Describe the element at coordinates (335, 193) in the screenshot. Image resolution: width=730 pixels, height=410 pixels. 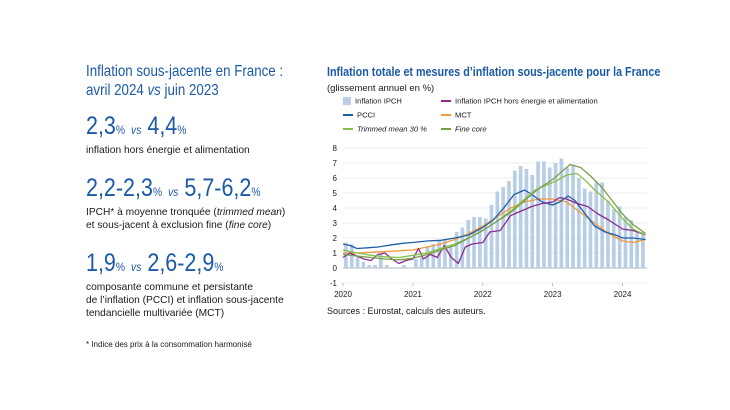
I see `y-tick-label: 5` at that location.